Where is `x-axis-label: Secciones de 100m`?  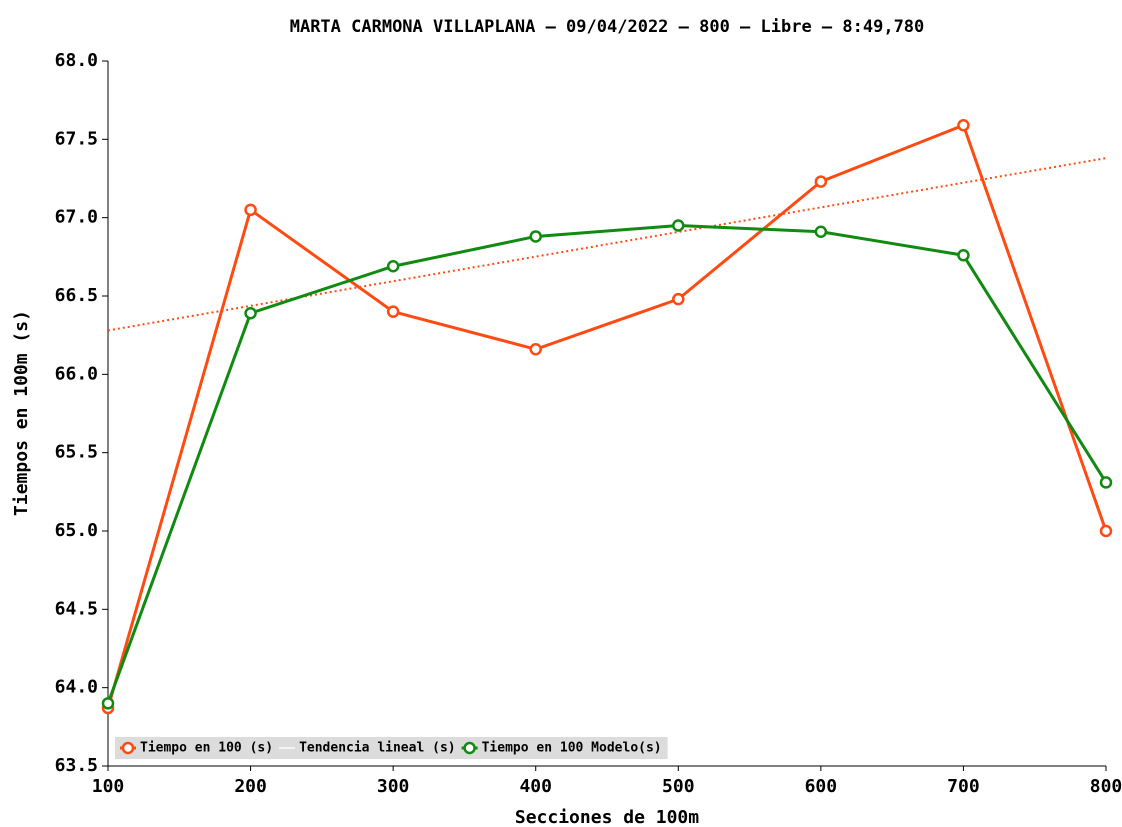 x-axis-label: Secciones de 100m is located at coordinates (607, 817).